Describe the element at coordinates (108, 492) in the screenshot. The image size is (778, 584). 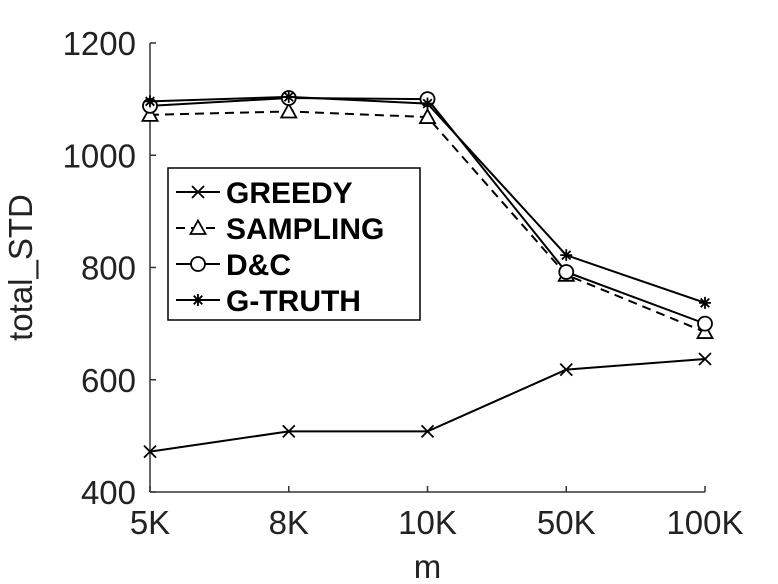
I see `y-tick-label: 400` at that location.